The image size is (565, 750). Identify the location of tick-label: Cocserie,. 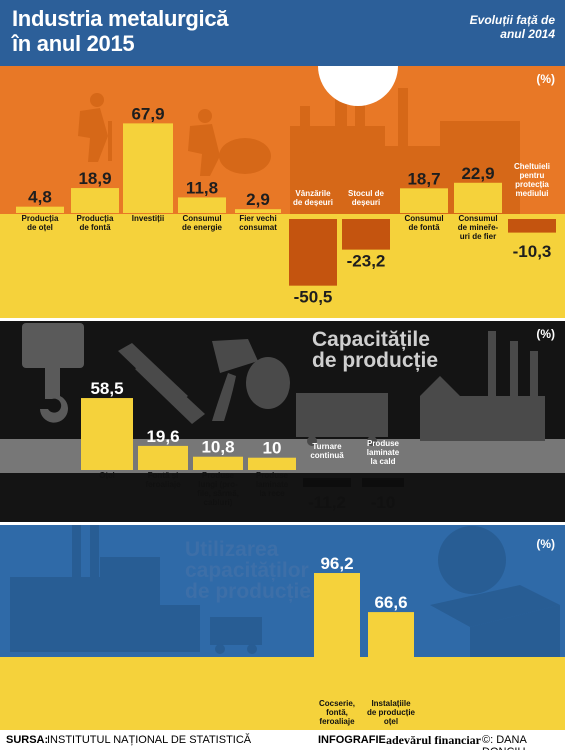
(337, 703).